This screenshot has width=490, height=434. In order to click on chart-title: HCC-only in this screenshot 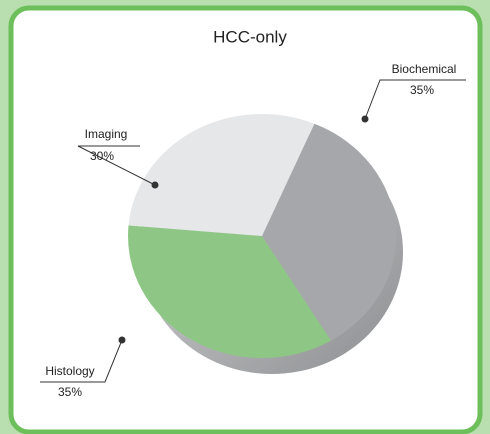, I will do `click(250, 36)`.